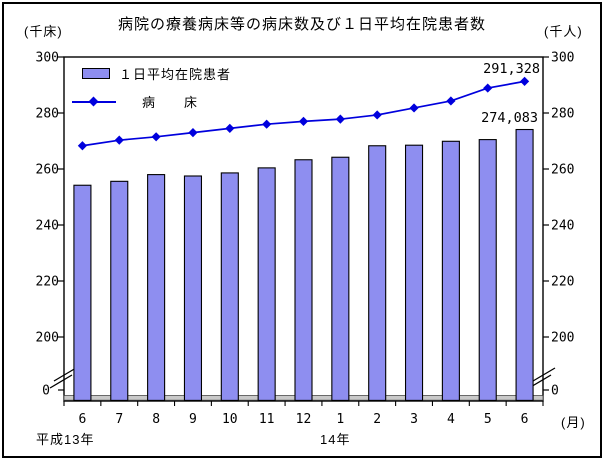 The width and height of the screenshot is (604, 460). What do you see at coordinates (47, 338) in the screenshot?
I see `left-axis-tick-label: 200` at bounding box center [47, 338].